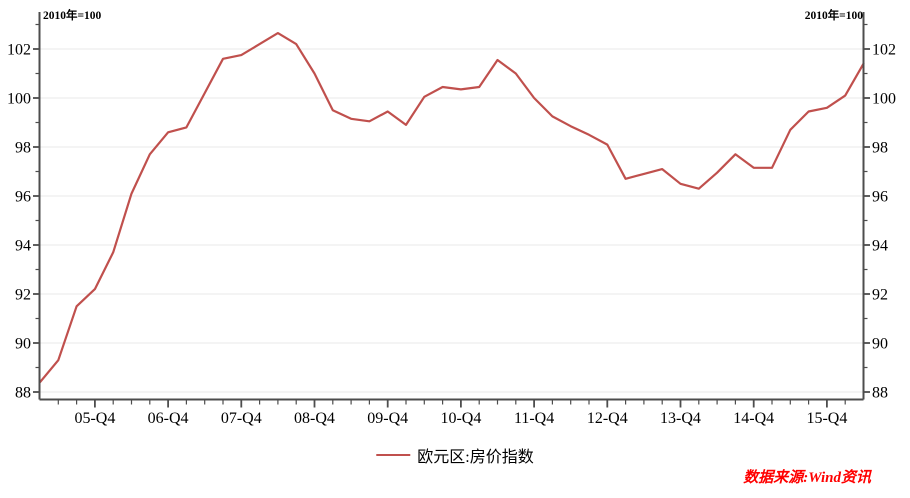 The height and width of the screenshot is (498, 910). Describe the element at coordinates (826, 418) in the screenshot. I see `x-tick-label: 15-Q4` at that location.